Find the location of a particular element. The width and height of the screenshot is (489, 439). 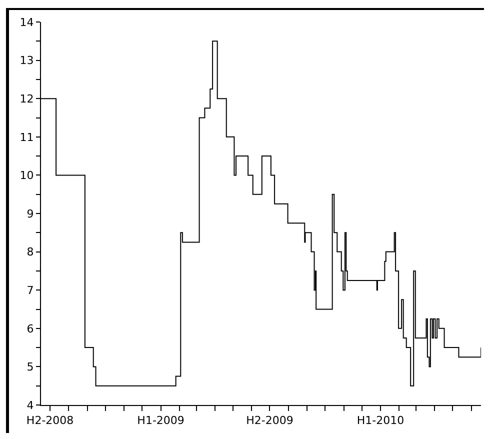

y-tick-label: 12 is located at coordinates (27, 99).